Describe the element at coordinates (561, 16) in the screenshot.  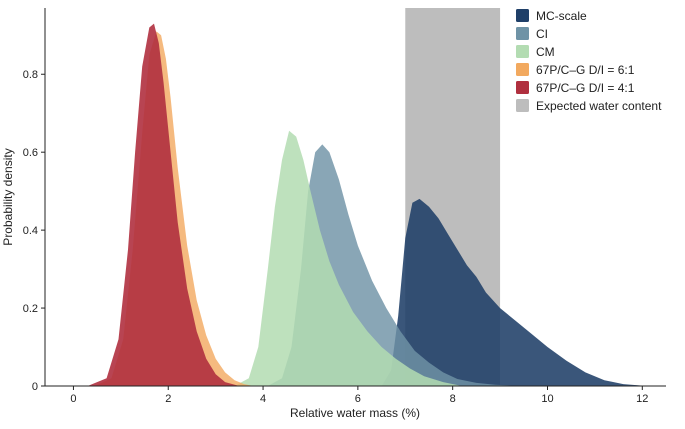
I see `legend-label-mc-scale: MC-scale` at that location.